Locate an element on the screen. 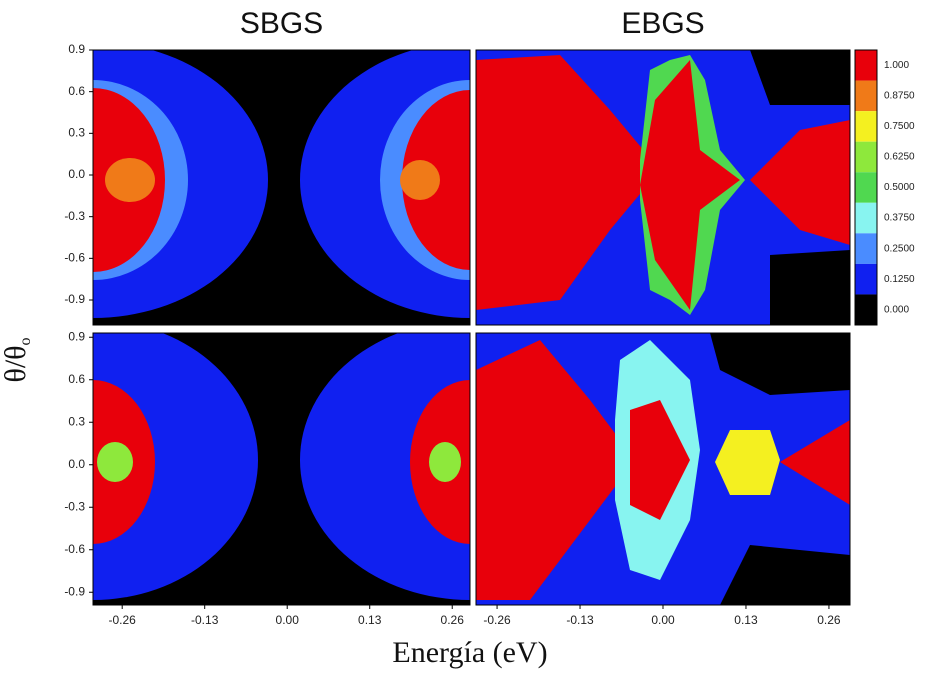 This screenshot has width=929, height=679. colorbar-label: 0.8750 is located at coordinates (899, 95).